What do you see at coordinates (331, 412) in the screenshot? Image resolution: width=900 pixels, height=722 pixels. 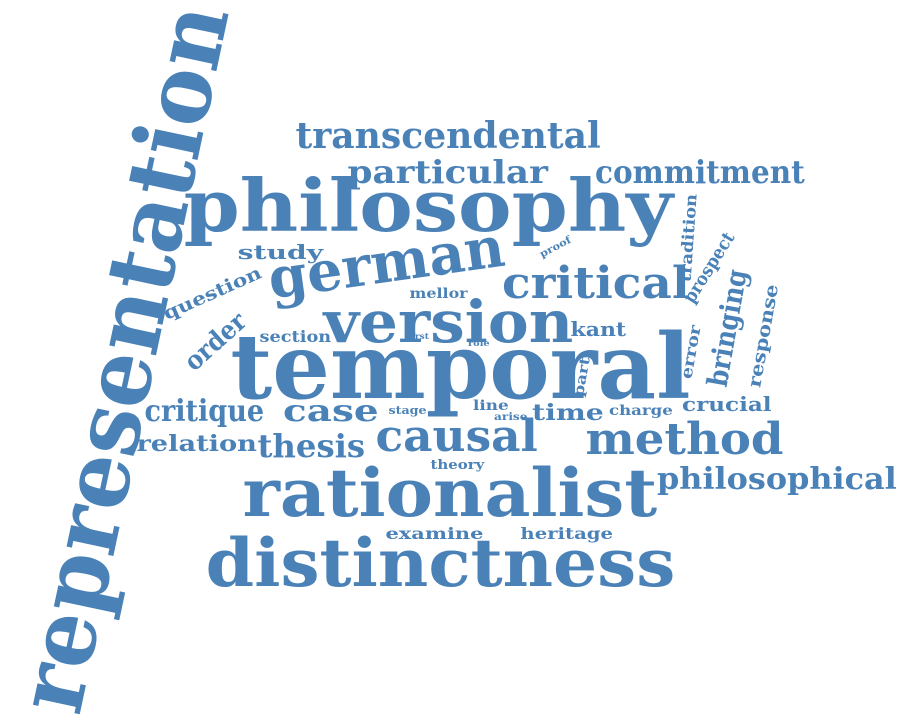 I see `word-case: case` at bounding box center [331, 412].